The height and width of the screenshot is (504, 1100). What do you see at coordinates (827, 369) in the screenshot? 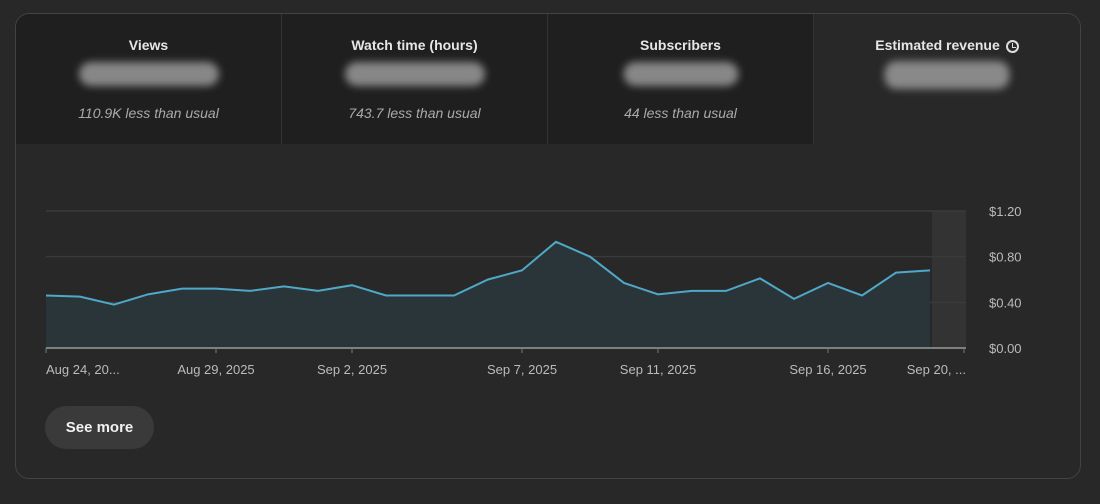
I see `x-tick-label: Sep 16, 2025` at bounding box center [827, 369].